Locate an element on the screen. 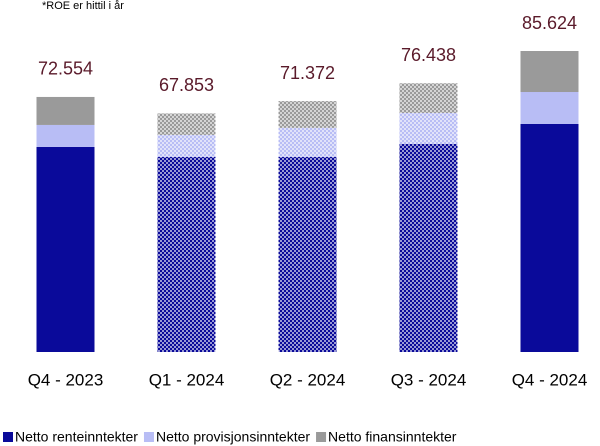 The width and height of the screenshot is (600, 446). total-label: 76.438 is located at coordinates (428, 55).